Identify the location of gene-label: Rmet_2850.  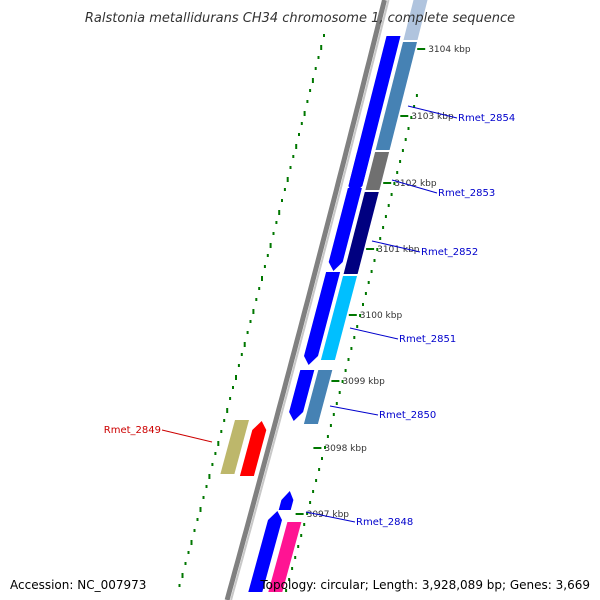
(407, 415).